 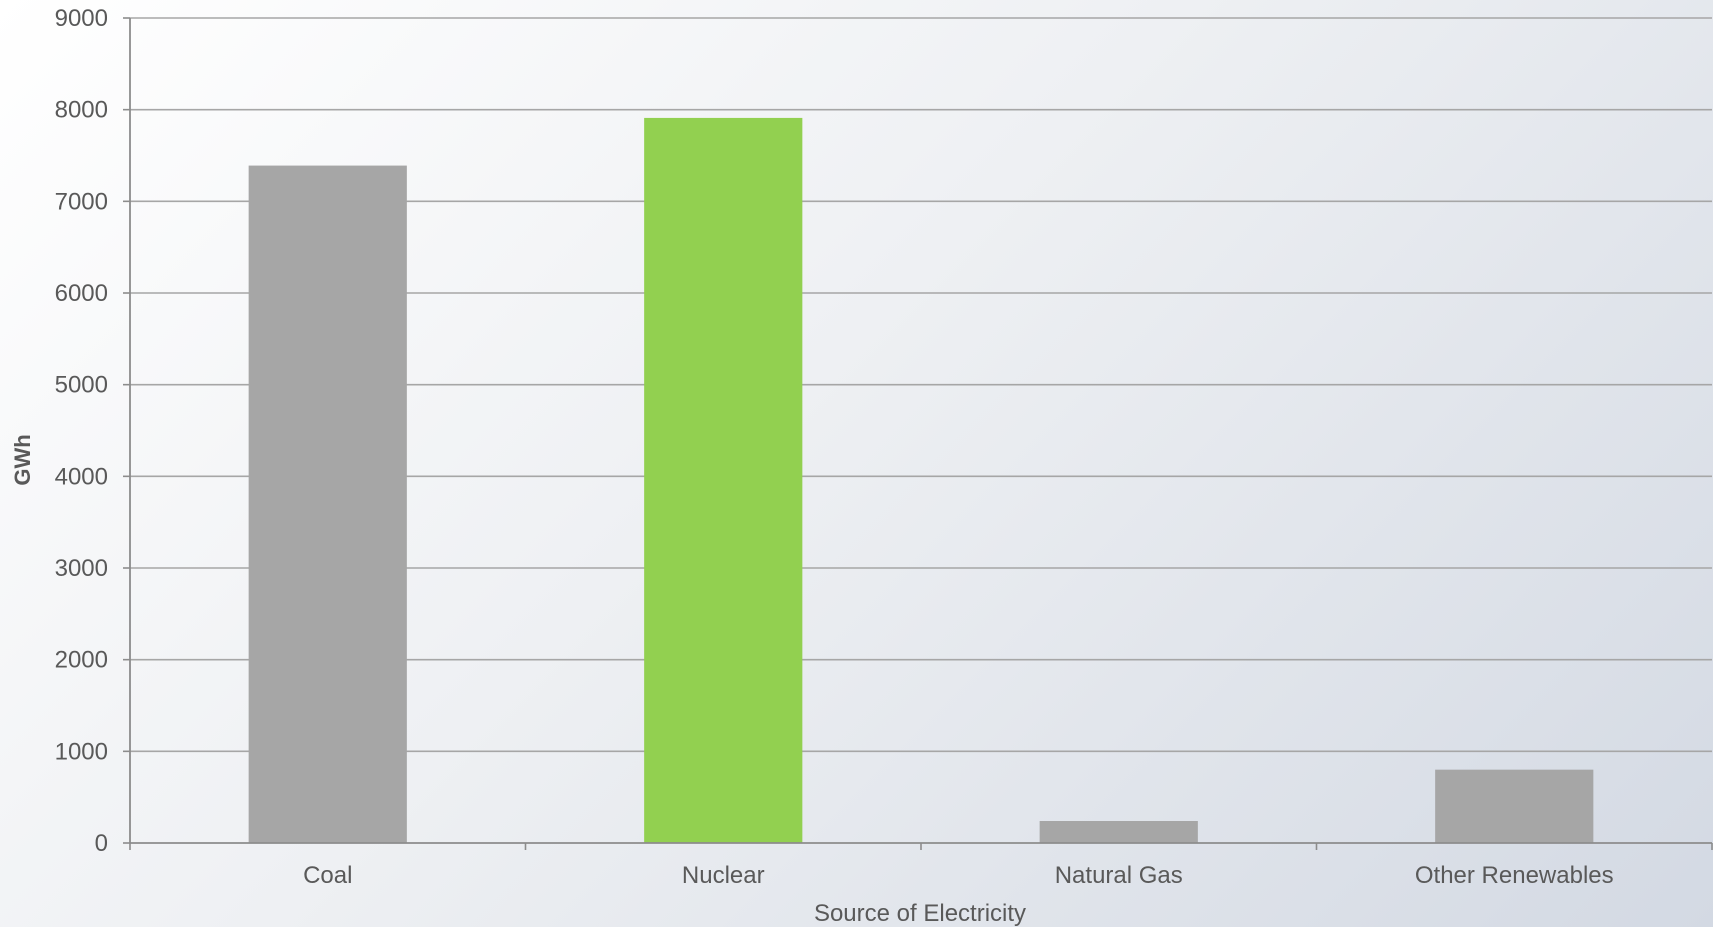 What do you see at coordinates (81, 568) in the screenshot?
I see `y-tick-label: 3000` at bounding box center [81, 568].